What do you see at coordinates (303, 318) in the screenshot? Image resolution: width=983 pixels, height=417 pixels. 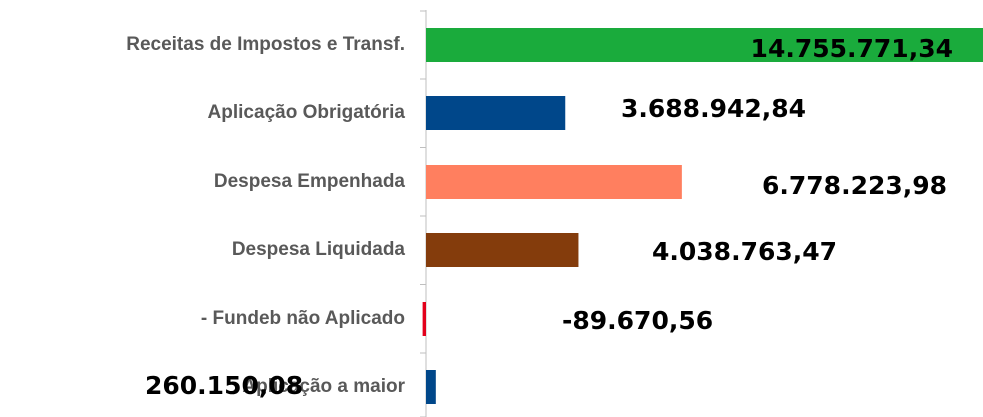 I see `category-label: - Fundeb não Aplicado` at bounding box center [303, 318].